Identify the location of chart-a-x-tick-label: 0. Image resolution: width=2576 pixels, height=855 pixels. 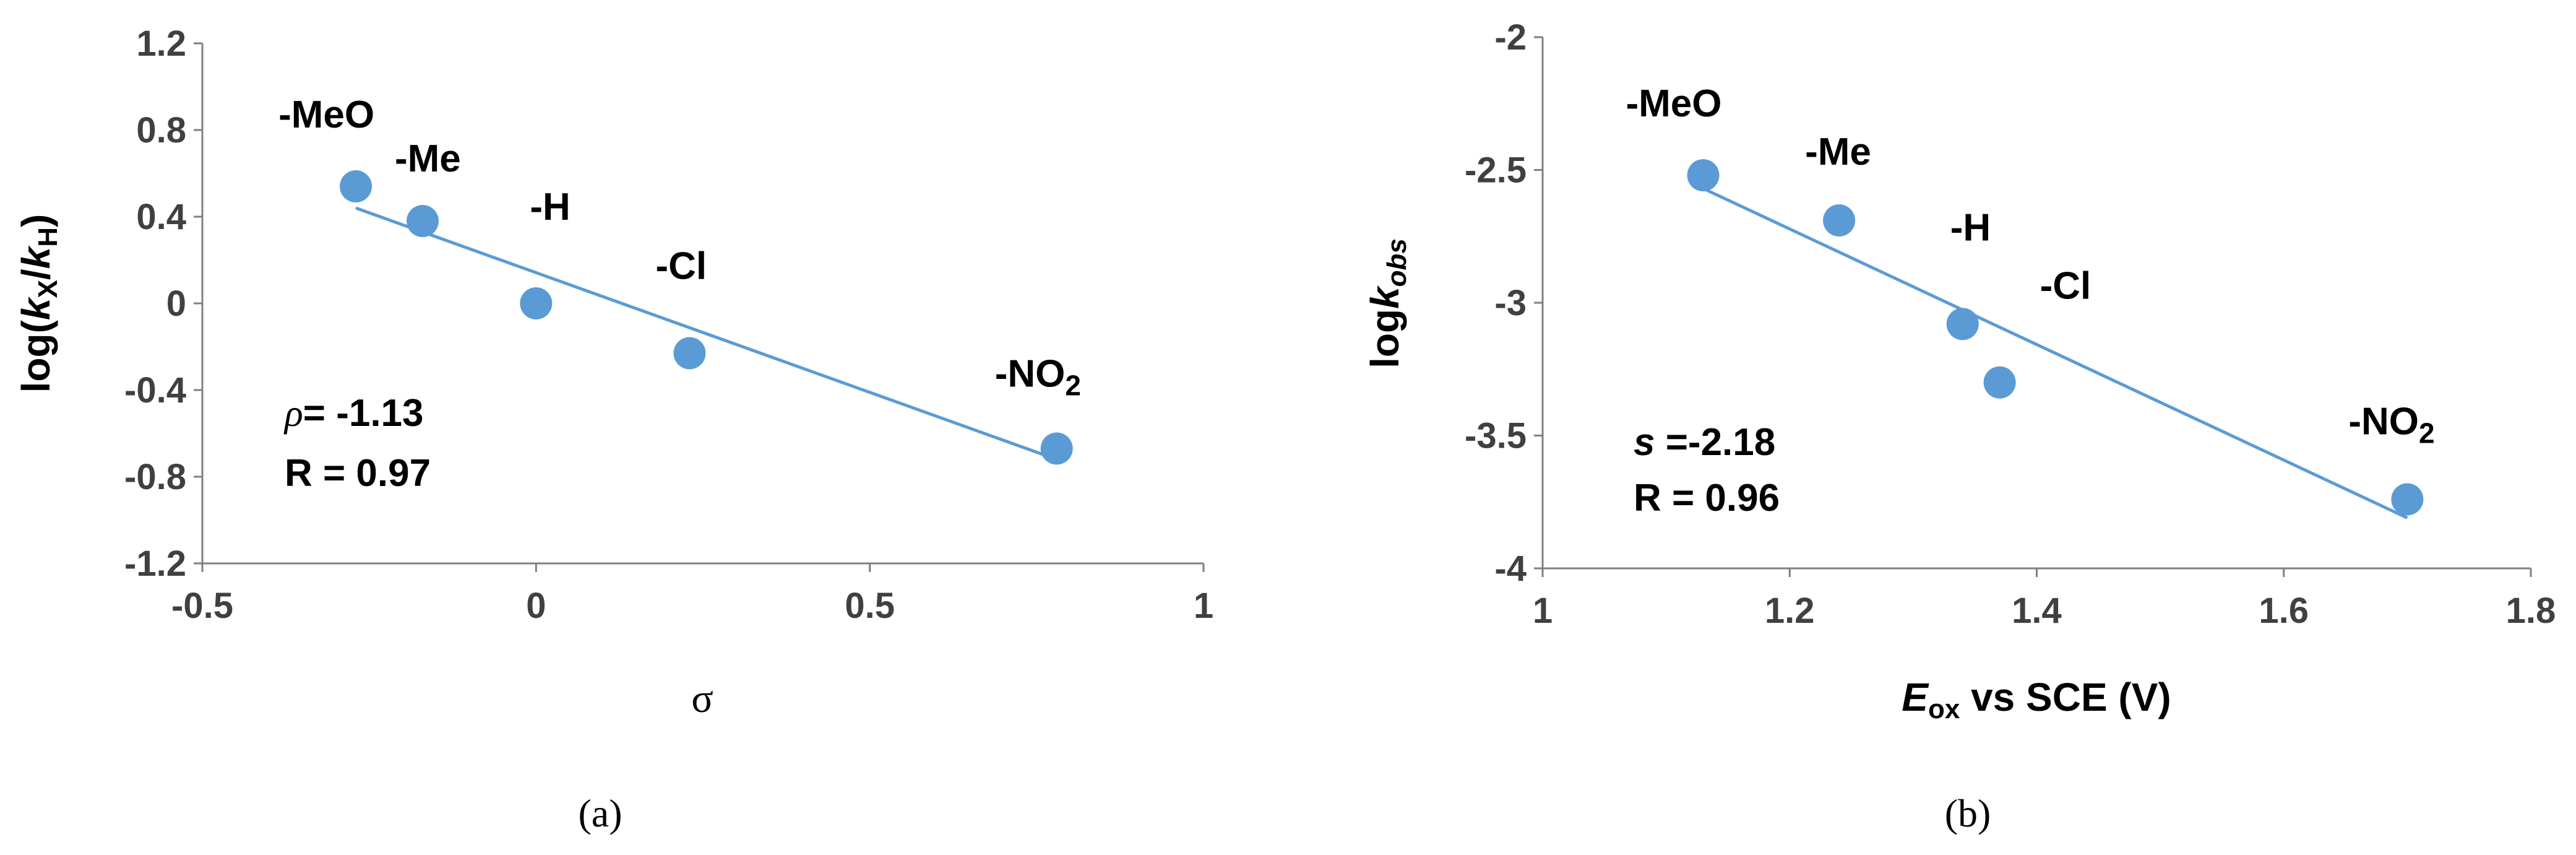
(536, 606).